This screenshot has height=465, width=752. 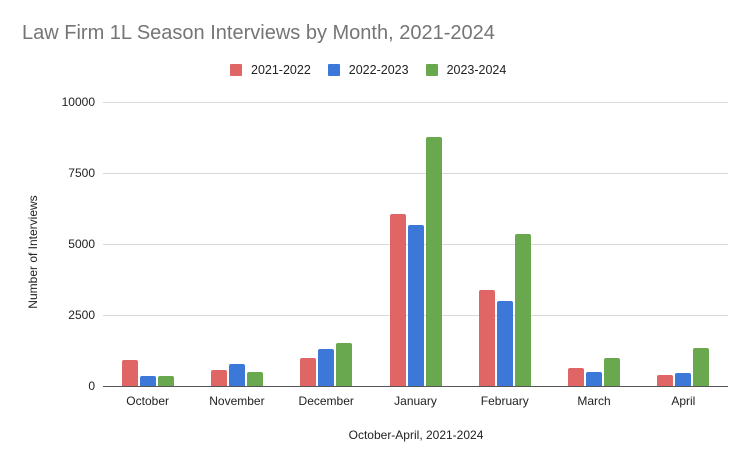 What do you see at coordinates (237, 401) in the screenshot?
I see `x-tick-label: November` at bounding box center [237, 401].